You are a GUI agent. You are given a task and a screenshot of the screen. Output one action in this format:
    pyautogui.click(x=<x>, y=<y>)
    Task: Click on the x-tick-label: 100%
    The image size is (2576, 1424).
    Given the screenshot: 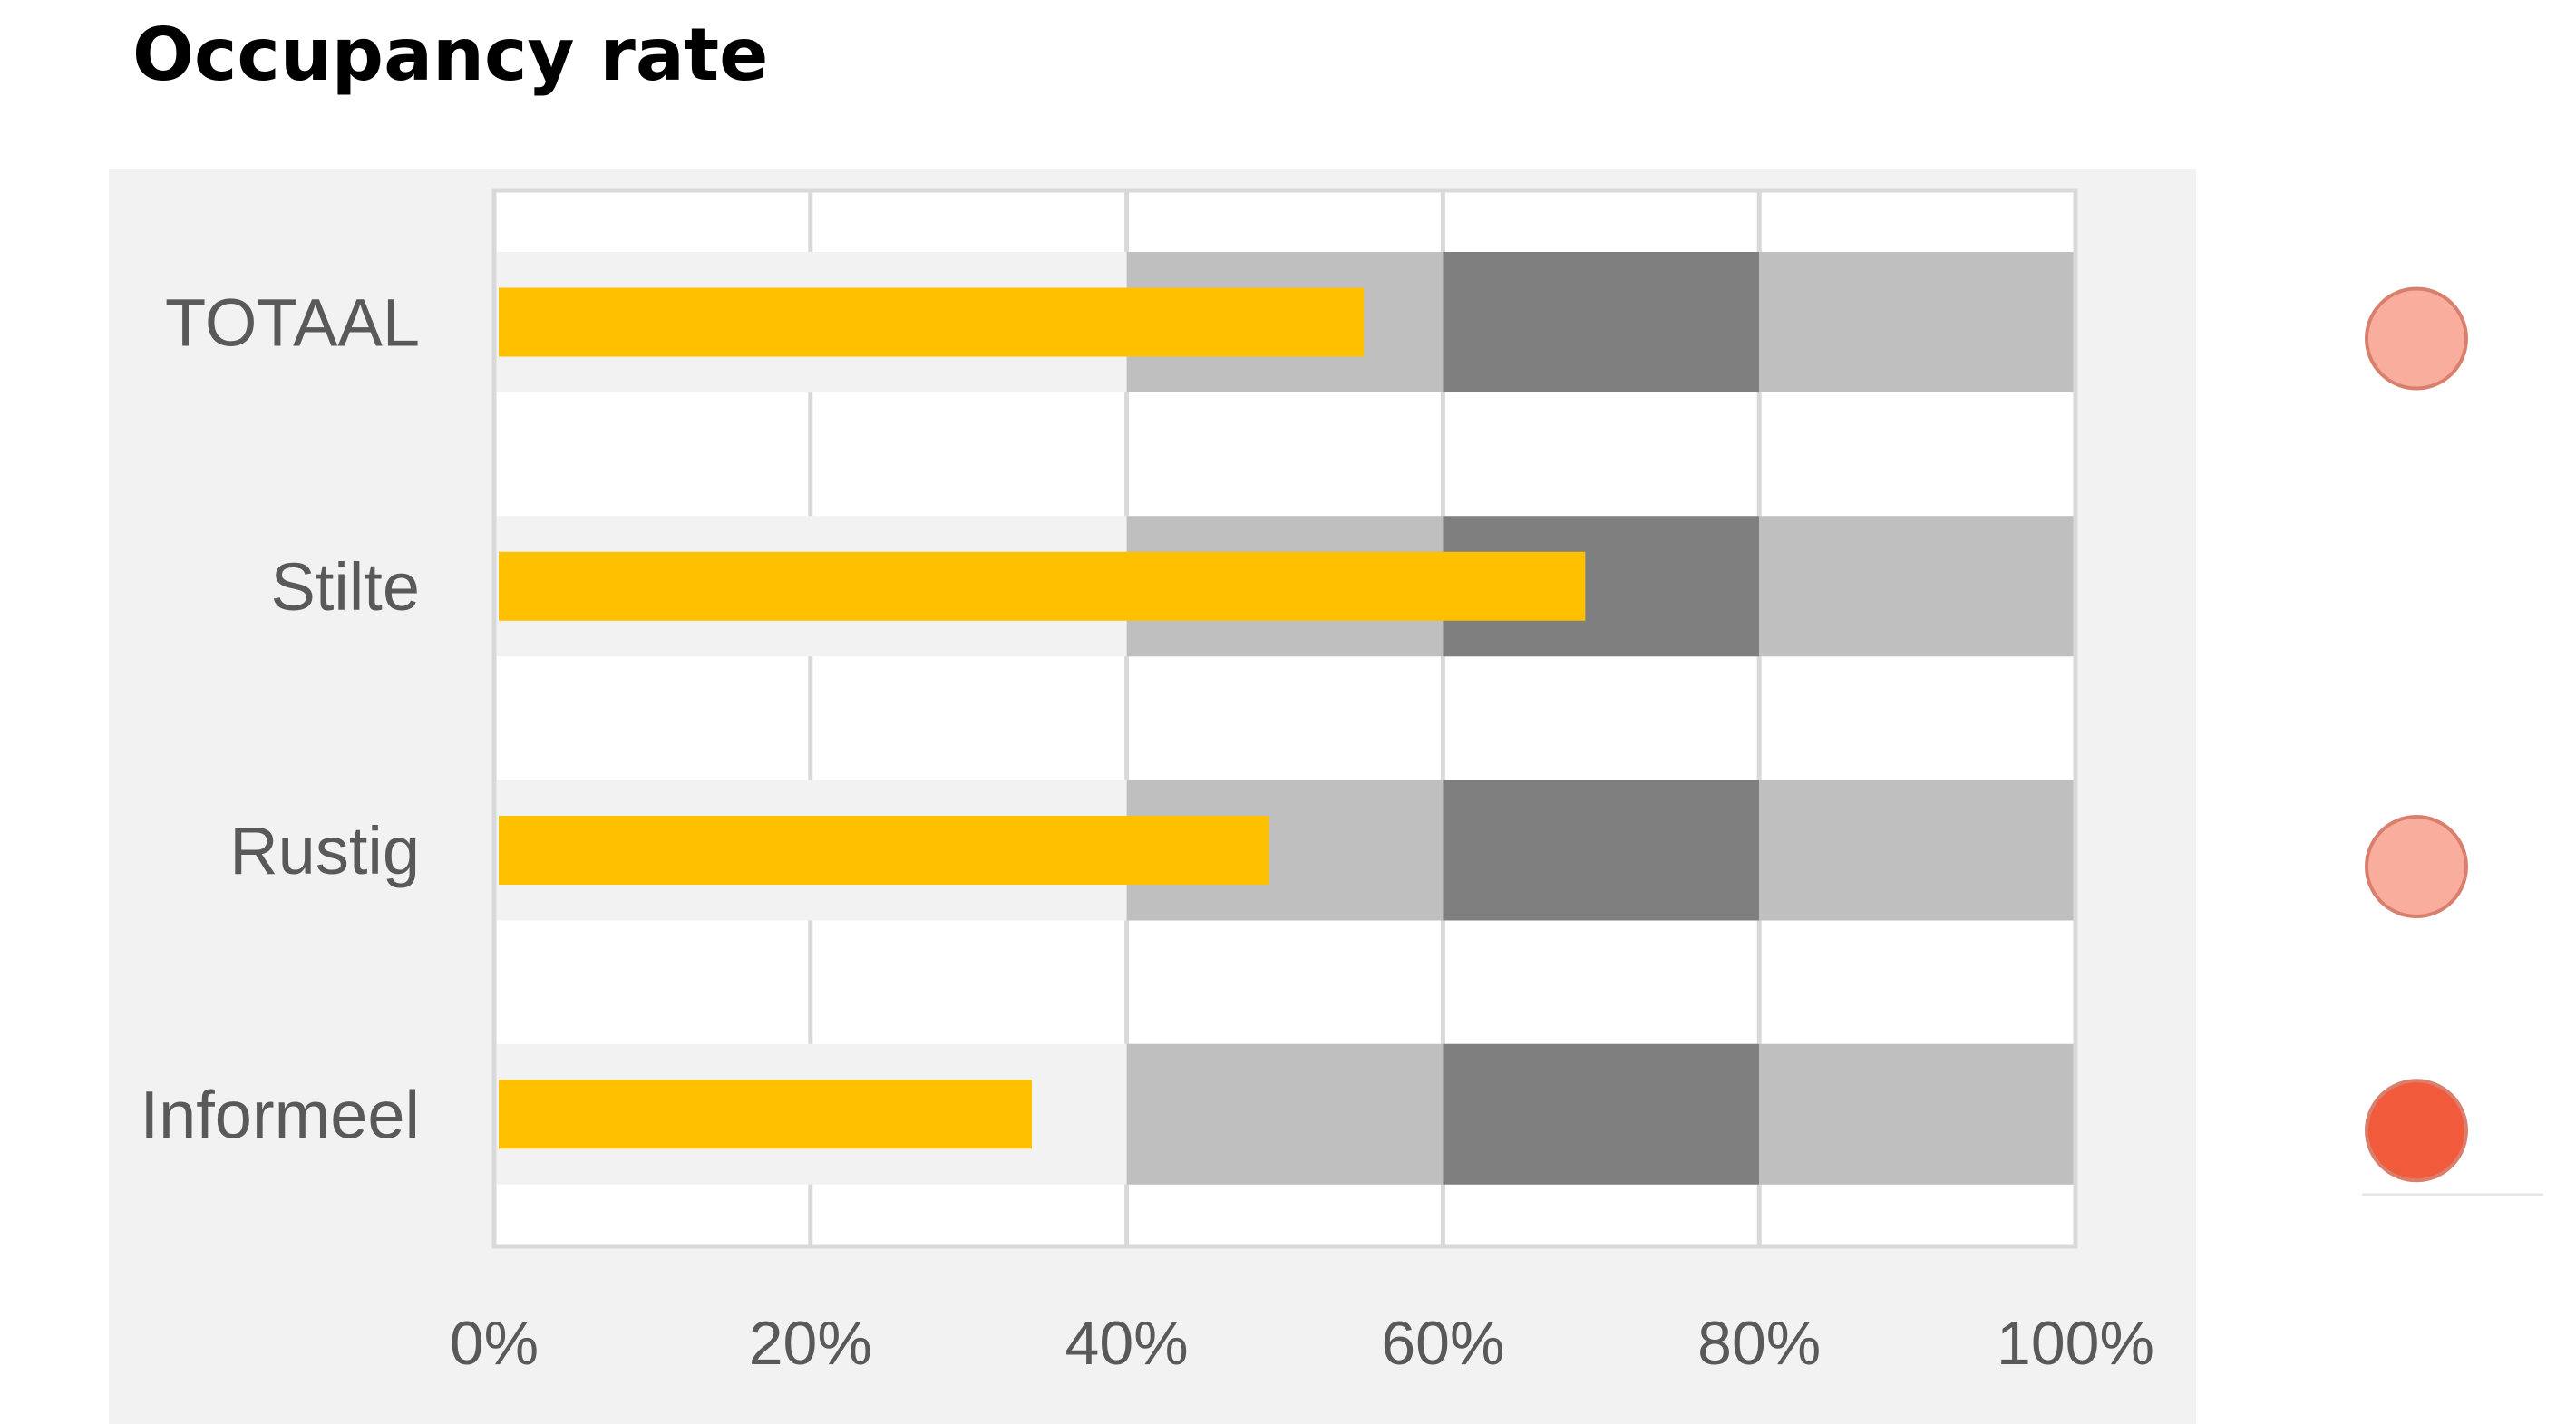 What is the action you would take?
    pyautogui.click(x=2075, y=1343)
    